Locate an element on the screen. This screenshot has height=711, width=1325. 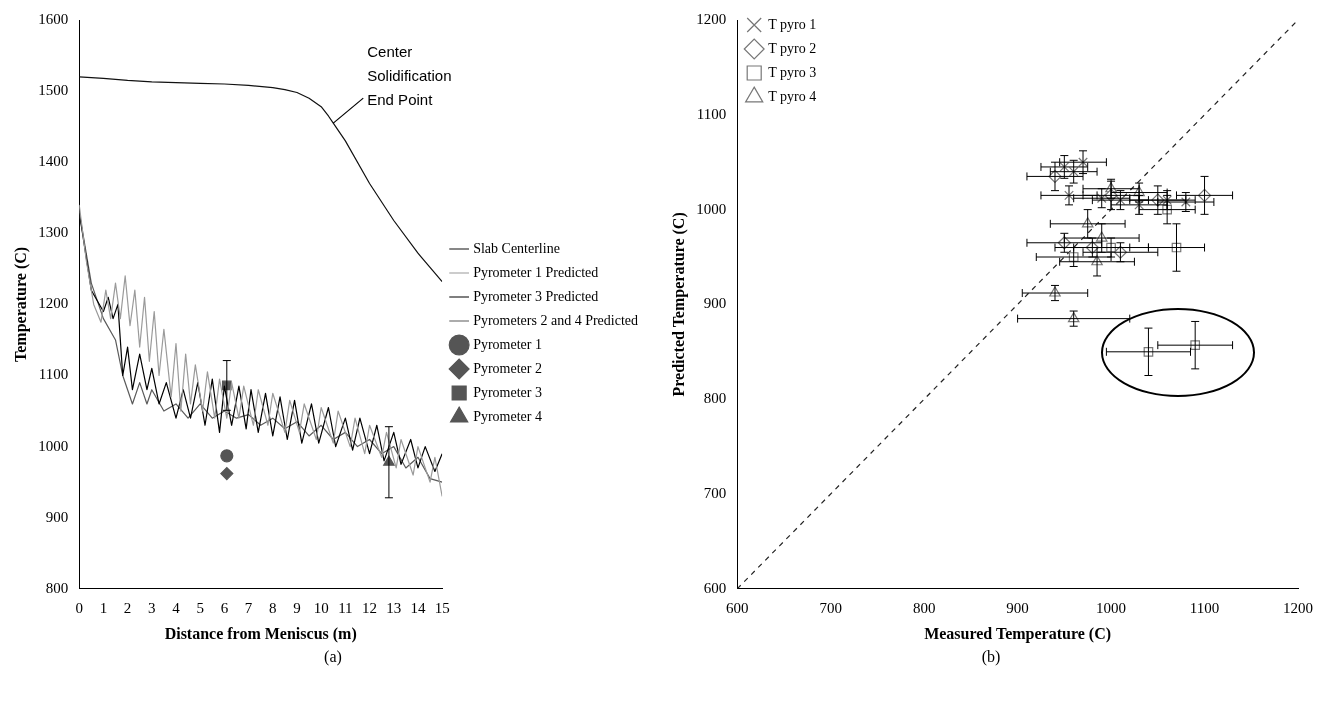
y-tick-label: 1600 is located at coordinates (53, 18).